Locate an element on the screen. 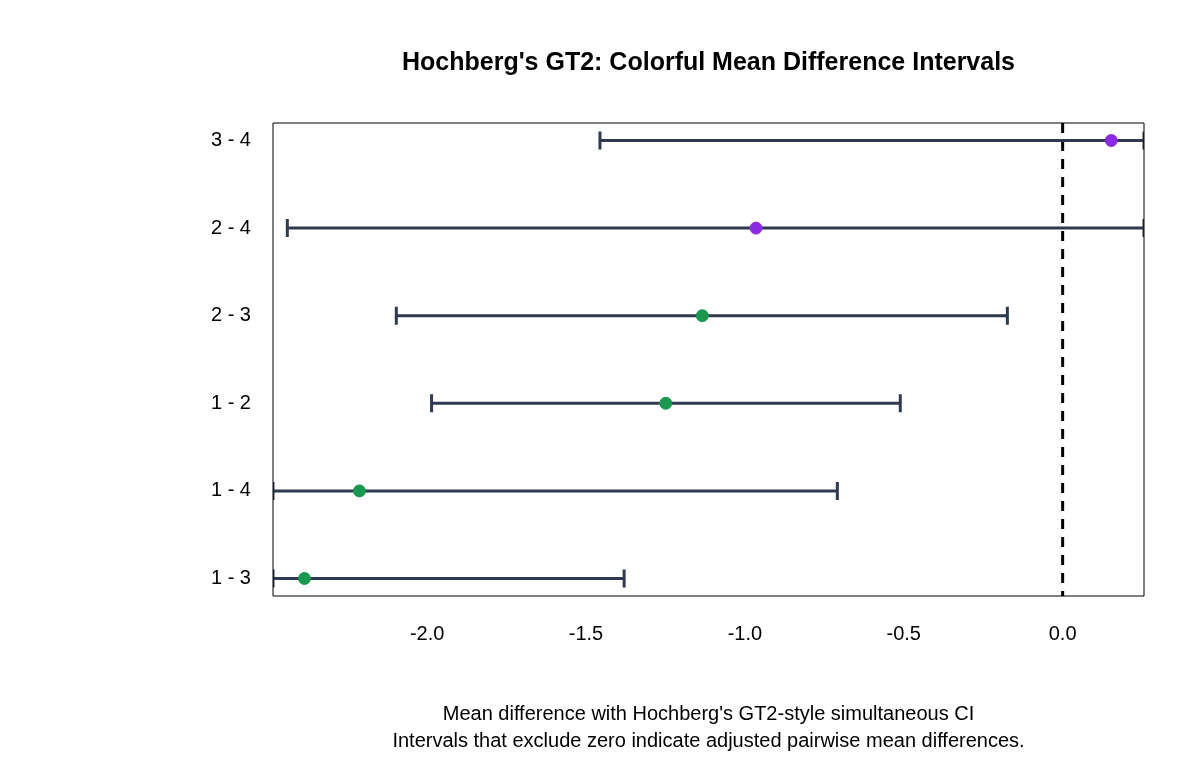  x-tick-label: -0.5 is located at coordinates (903, 632).